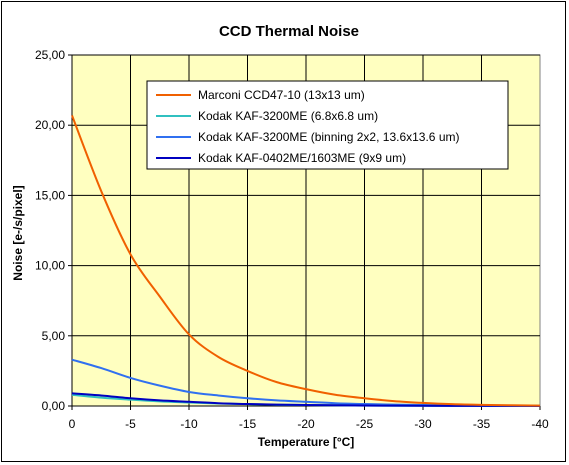 The height and width of the screenshot is (465, 569). I want to click on legend-label: Marconi CCD47-10 (13x13 um), so click(281, 95).